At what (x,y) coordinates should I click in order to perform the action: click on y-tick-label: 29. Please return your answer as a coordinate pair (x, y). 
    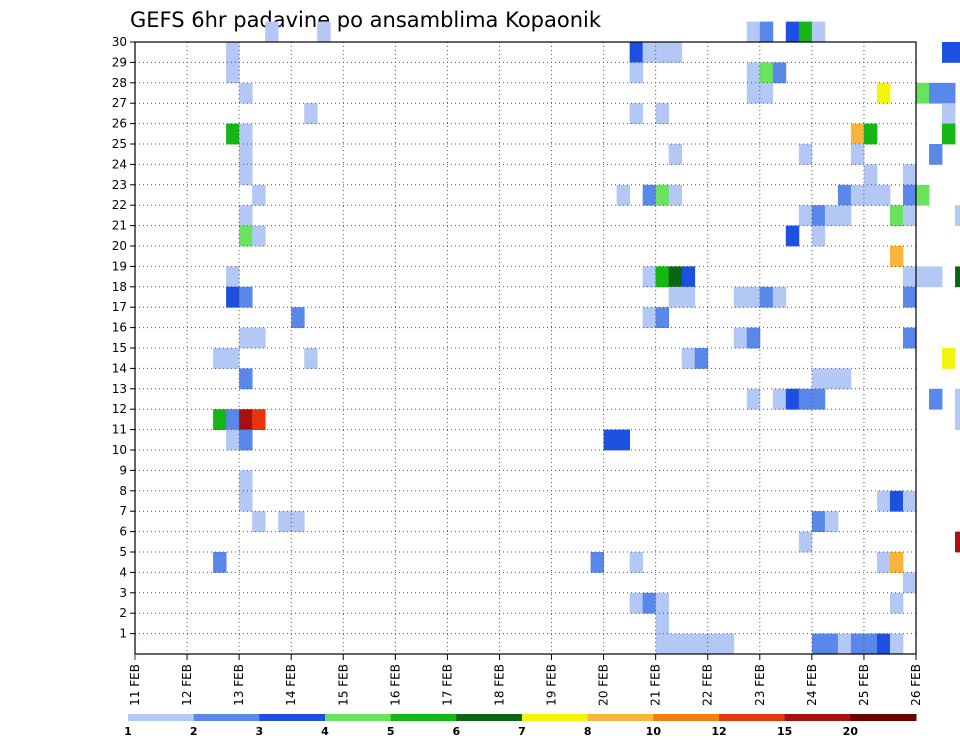
    Looking at the image, I should click on (119, 62).